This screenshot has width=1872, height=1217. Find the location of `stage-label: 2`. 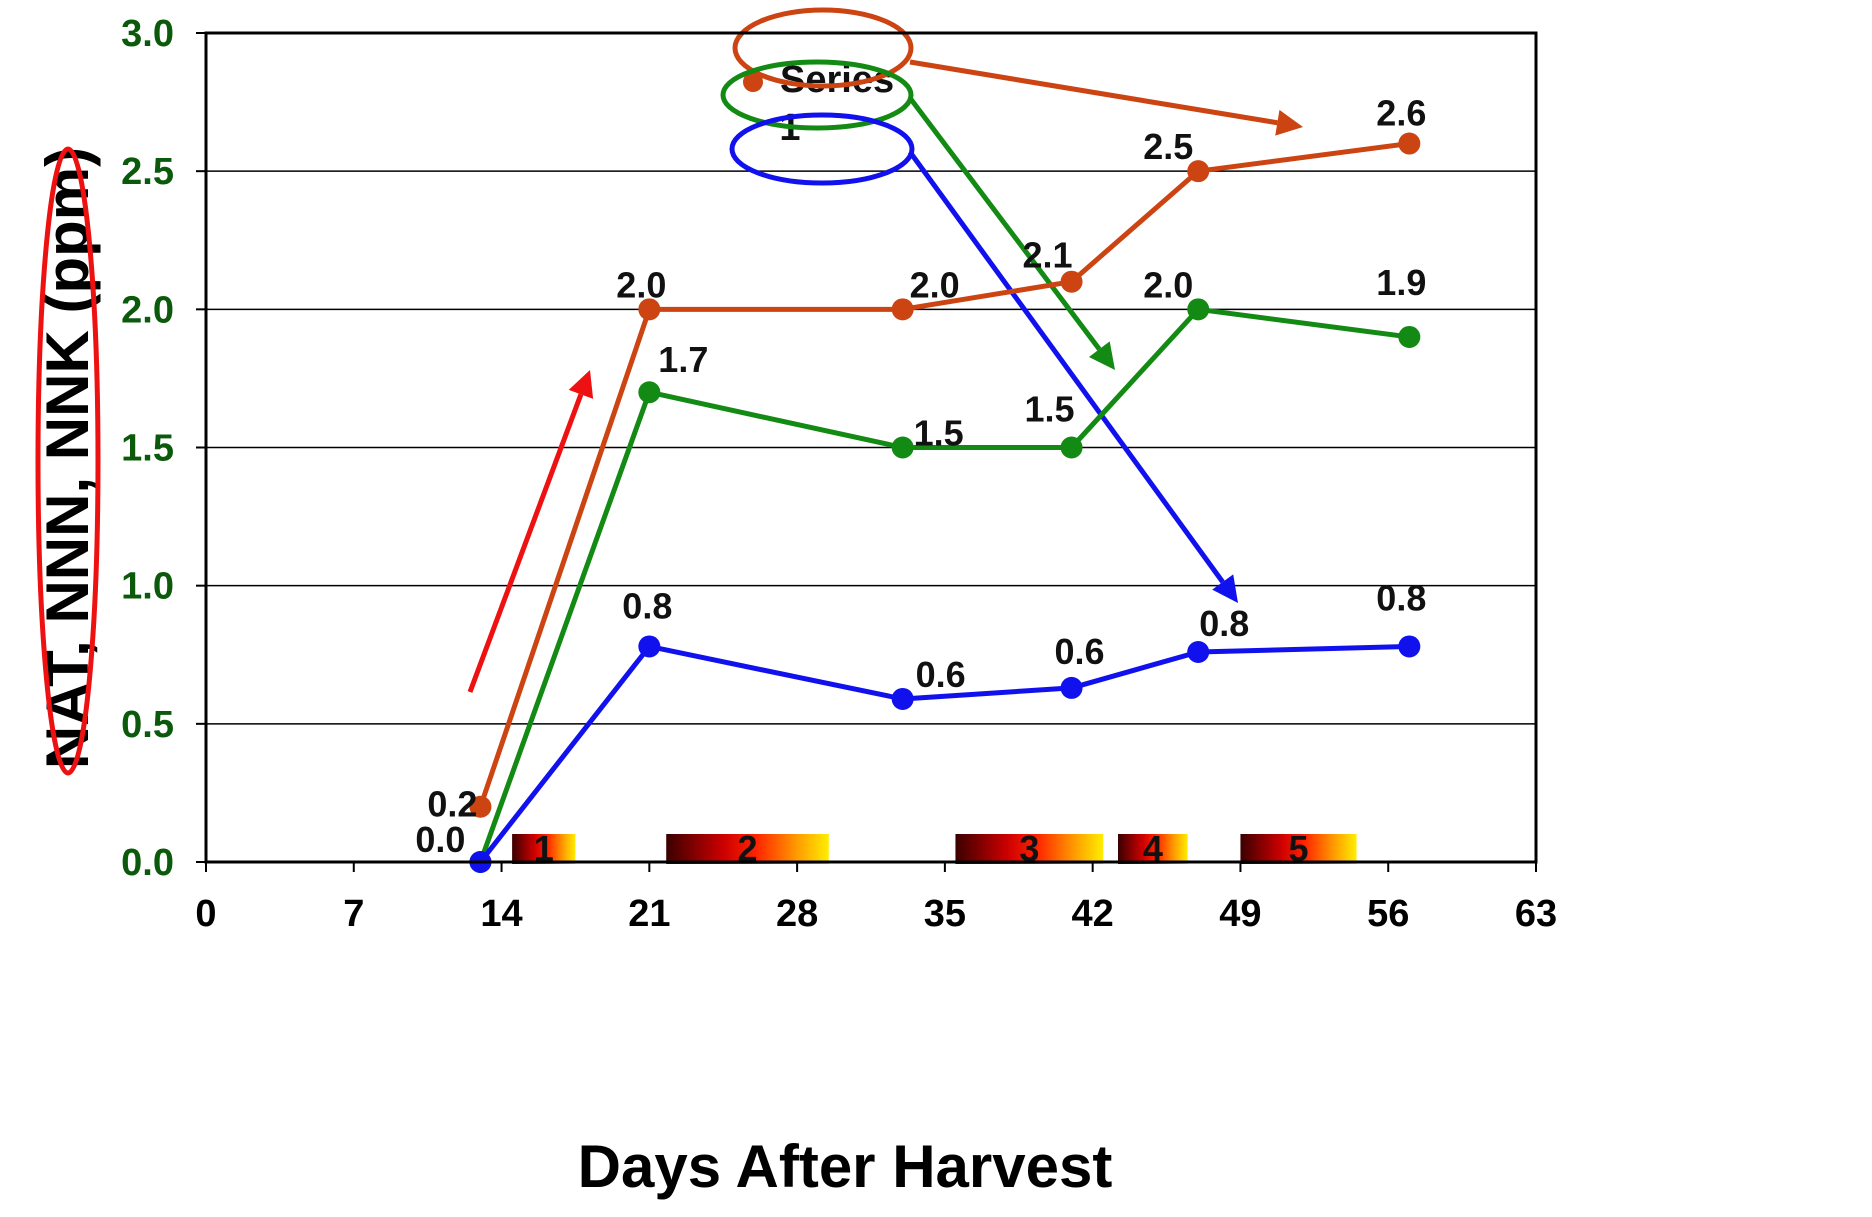

stage-label: 2 is located at coordinates (747, 848).